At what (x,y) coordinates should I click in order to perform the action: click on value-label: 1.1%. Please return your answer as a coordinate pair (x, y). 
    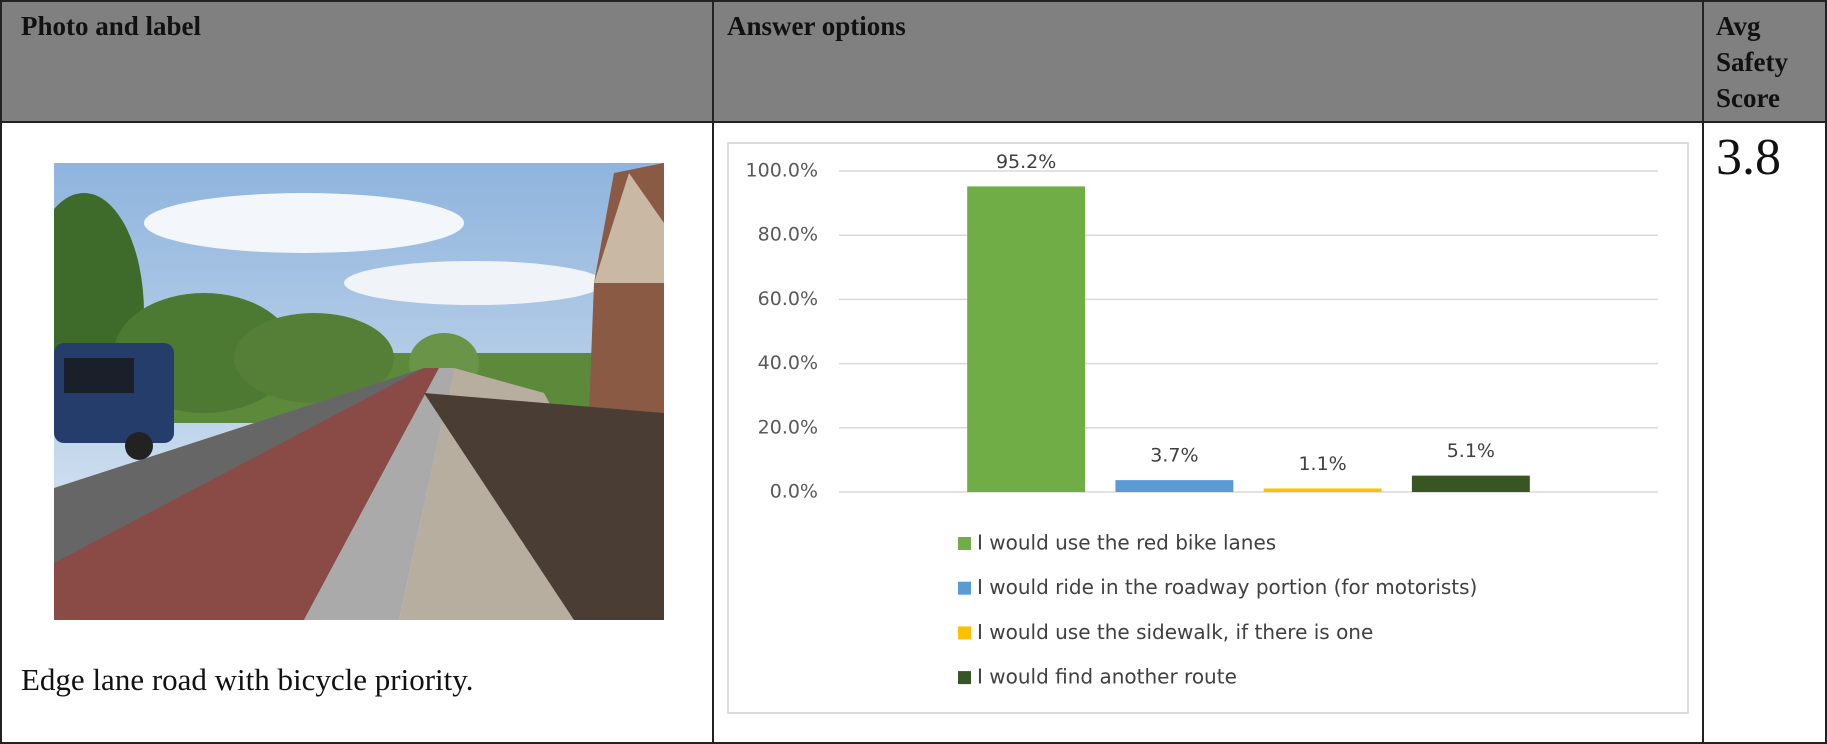
    Looking at the image, I should click on (1322, 464).